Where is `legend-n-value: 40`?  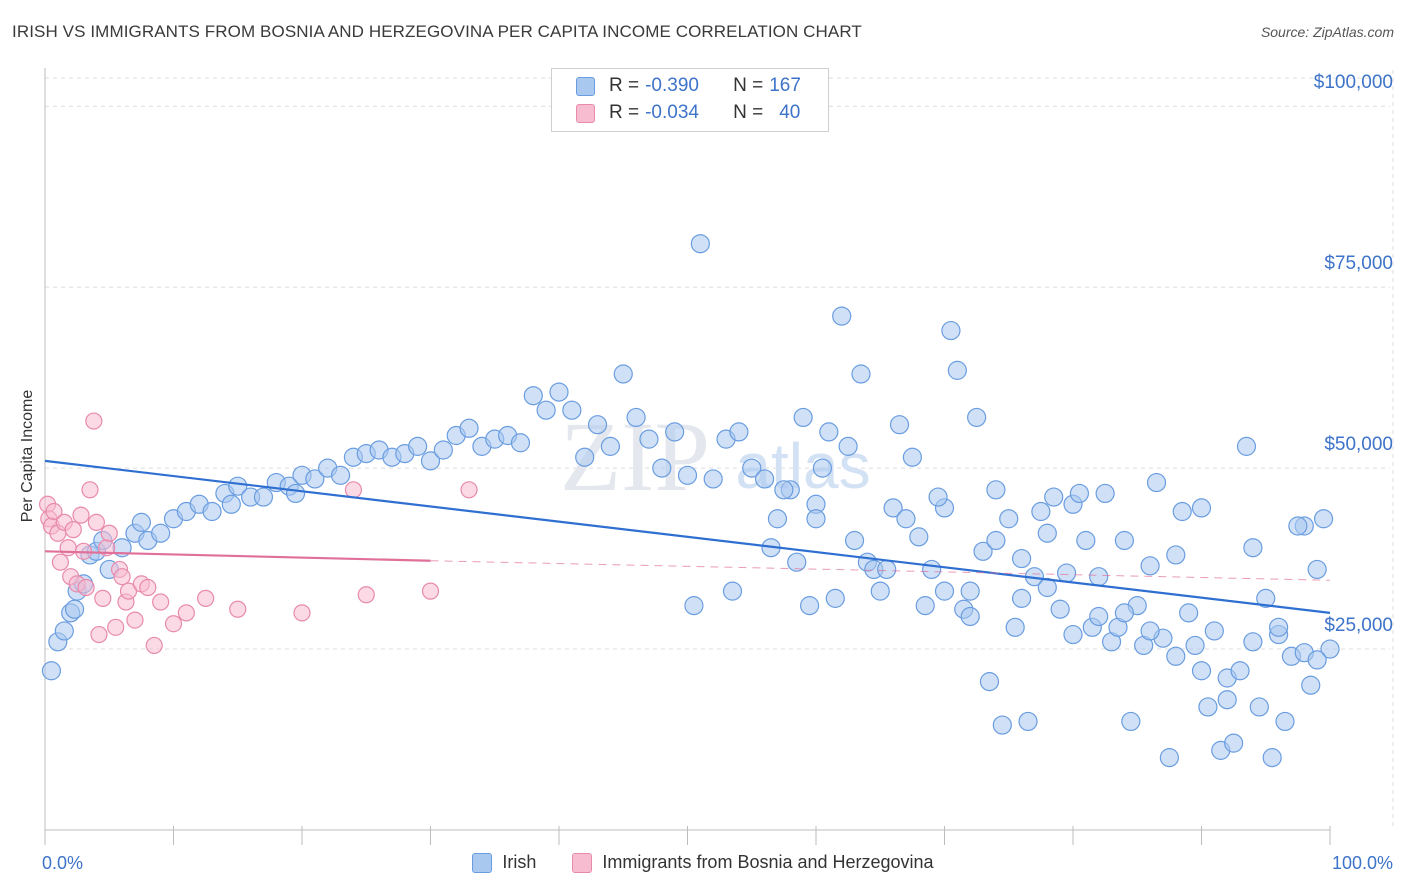
legend-n-value: 40 is located at coordinates (790, 112).